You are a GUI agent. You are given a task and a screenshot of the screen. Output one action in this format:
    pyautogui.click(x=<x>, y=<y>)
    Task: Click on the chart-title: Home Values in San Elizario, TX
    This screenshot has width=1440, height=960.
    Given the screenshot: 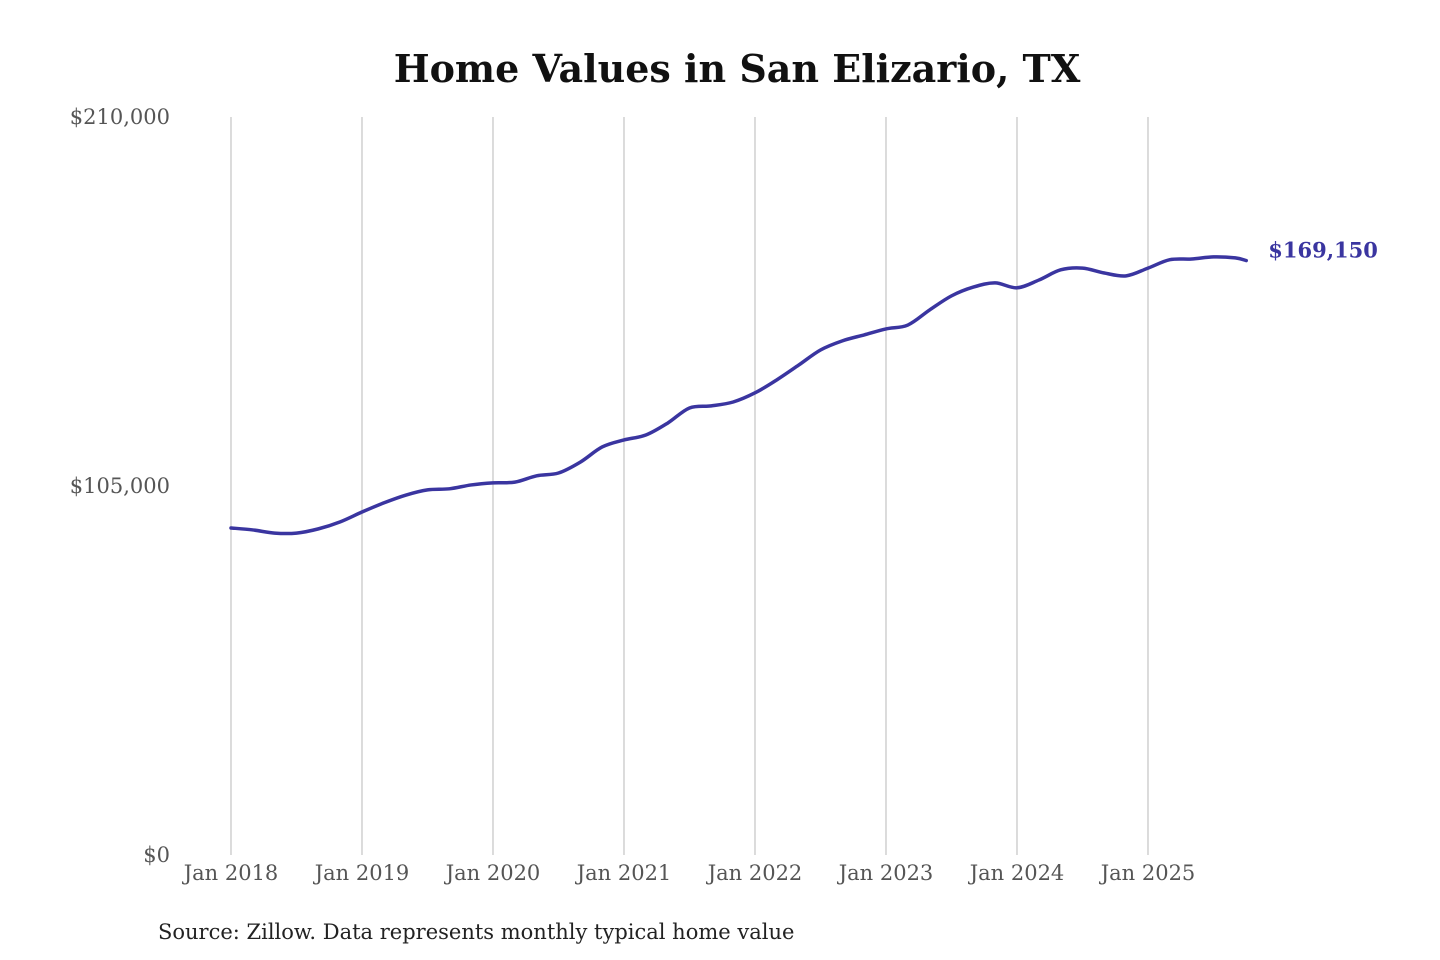 What is the action you would take?
    pyautogui.click(x=737, y=68)
    